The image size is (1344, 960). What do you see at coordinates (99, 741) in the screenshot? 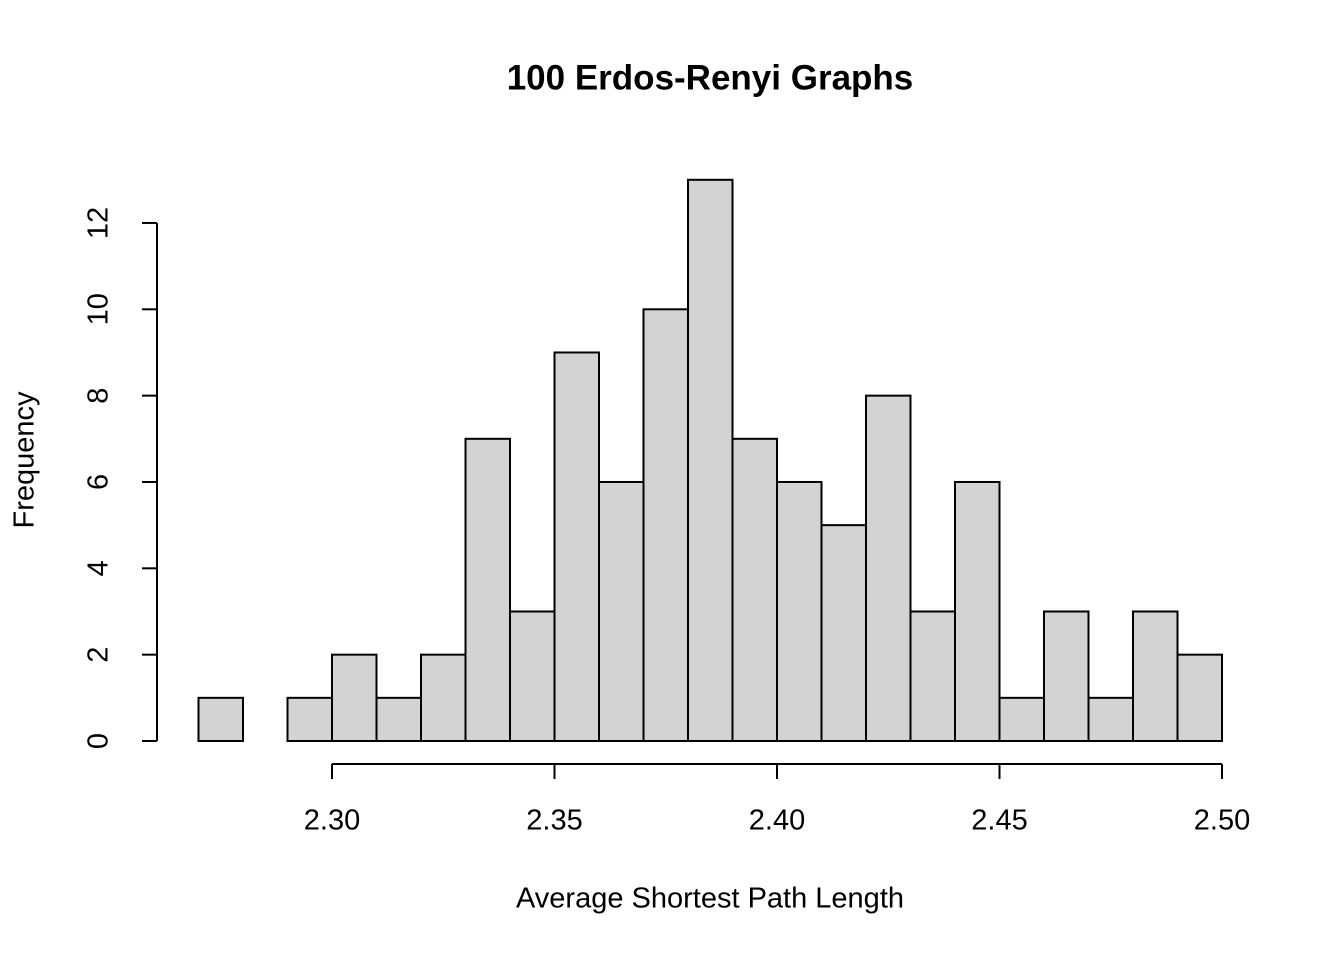
I see `y-tick-label: 0` at bounding box center [99, 741].